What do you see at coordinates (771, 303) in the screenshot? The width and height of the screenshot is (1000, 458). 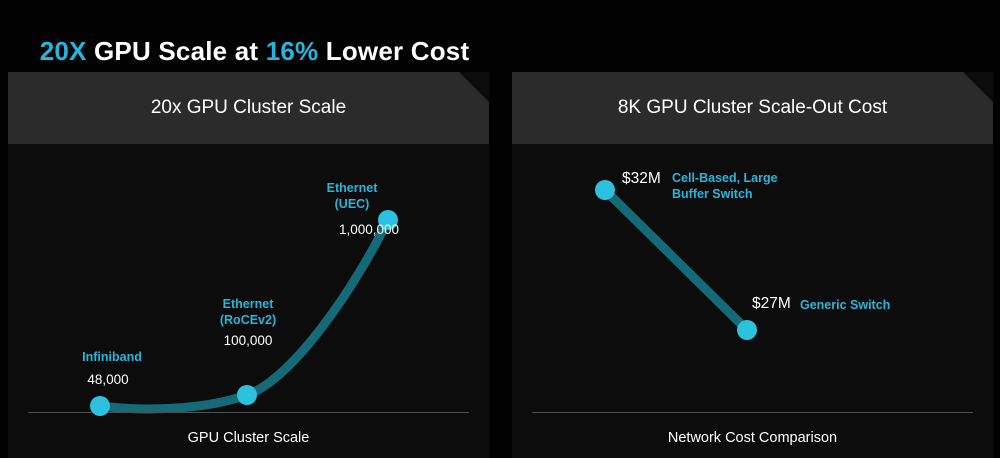 I see `value-generic: $27M` at bounding box center [771, 303].